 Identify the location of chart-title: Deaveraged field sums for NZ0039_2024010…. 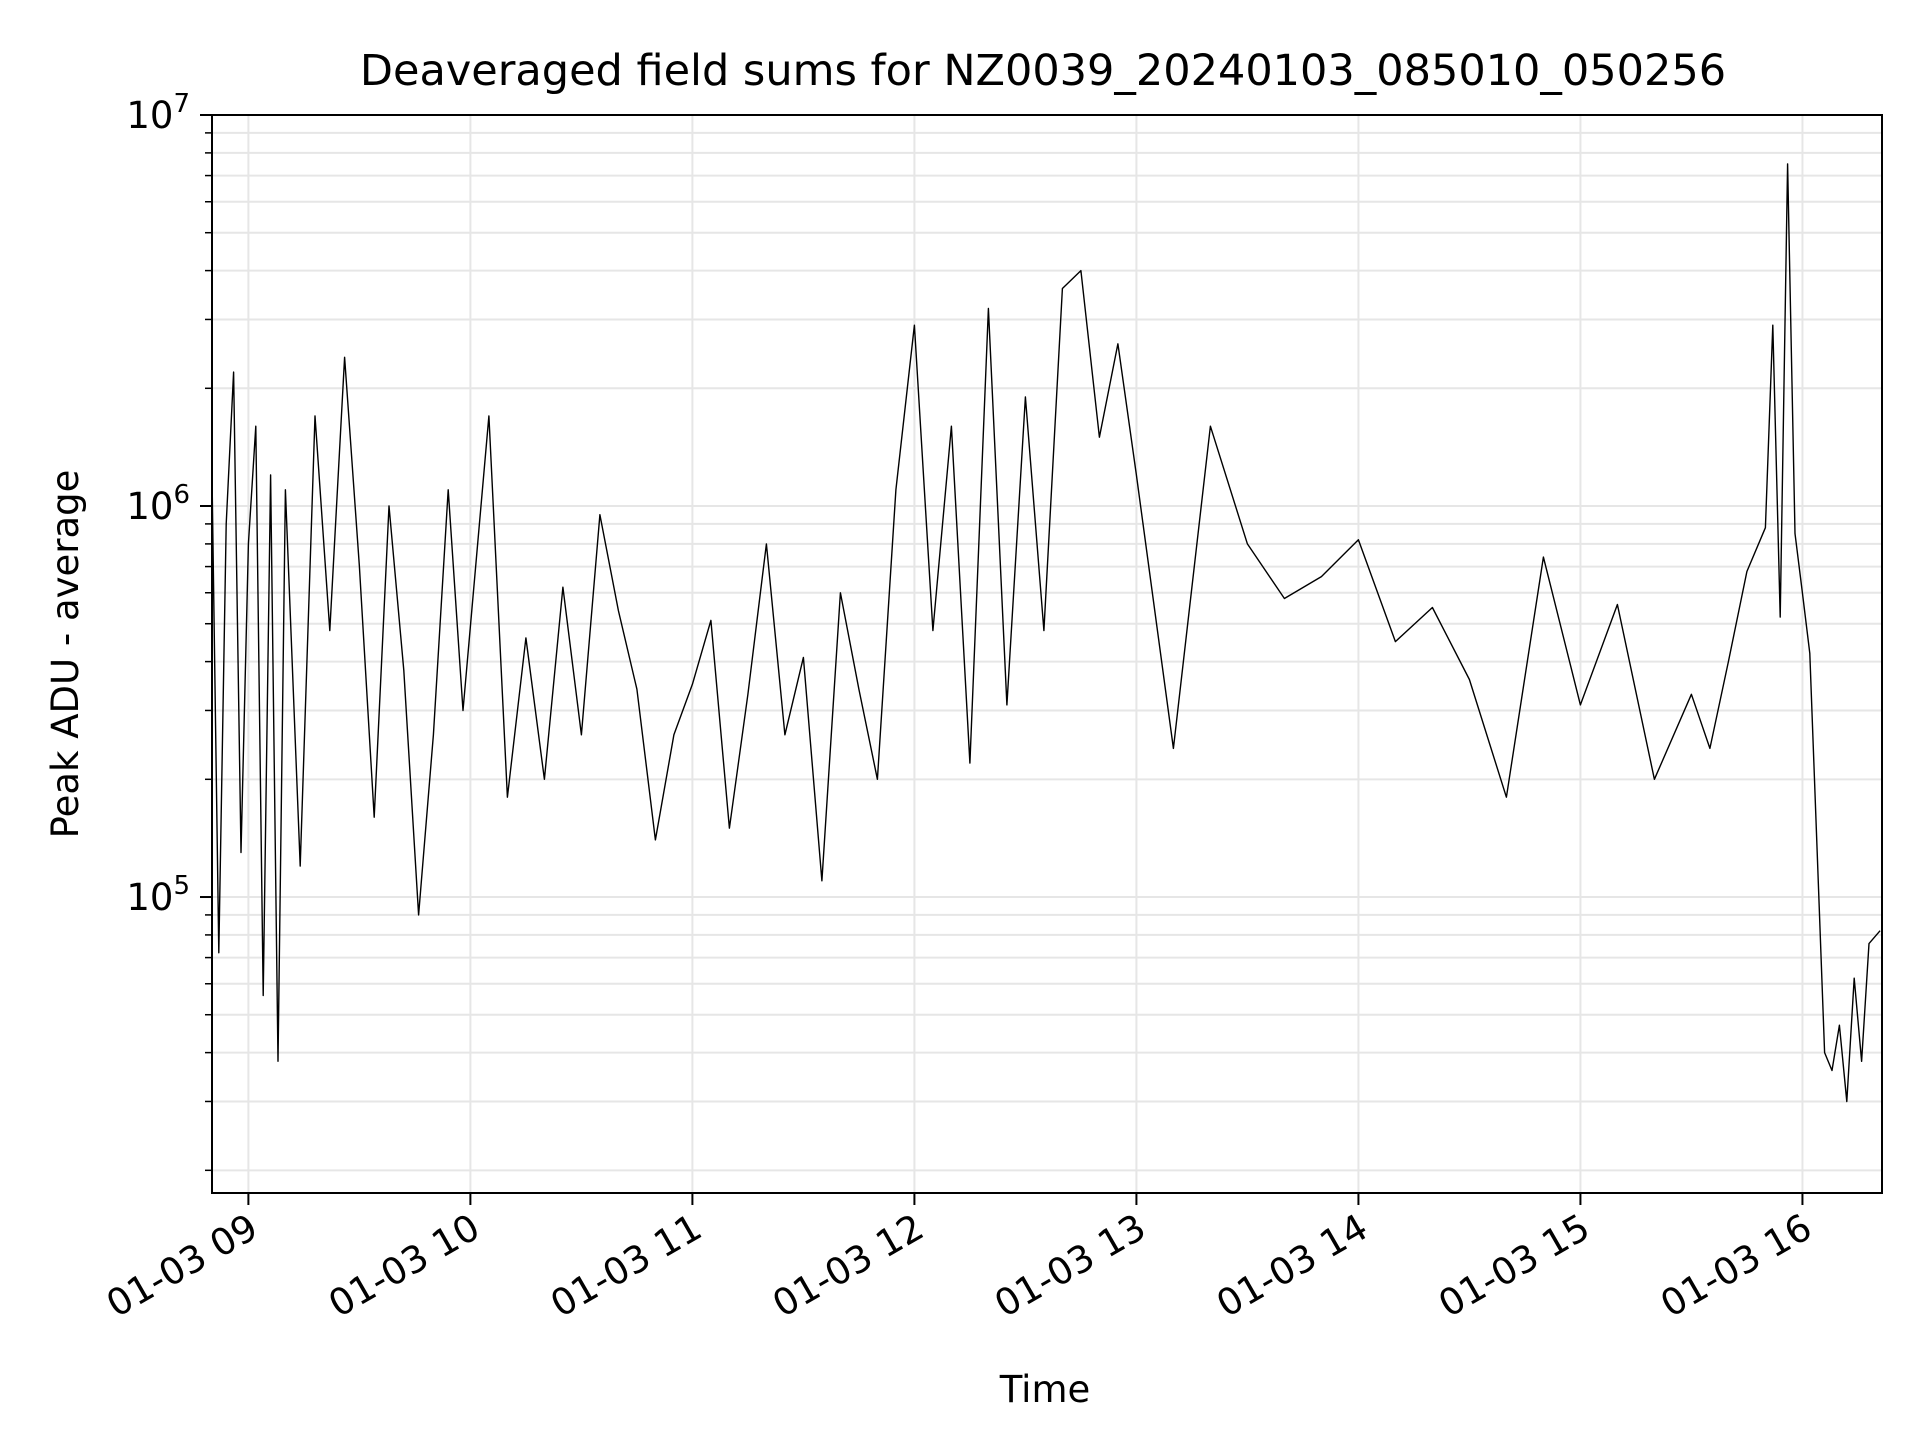
(1043, 71).